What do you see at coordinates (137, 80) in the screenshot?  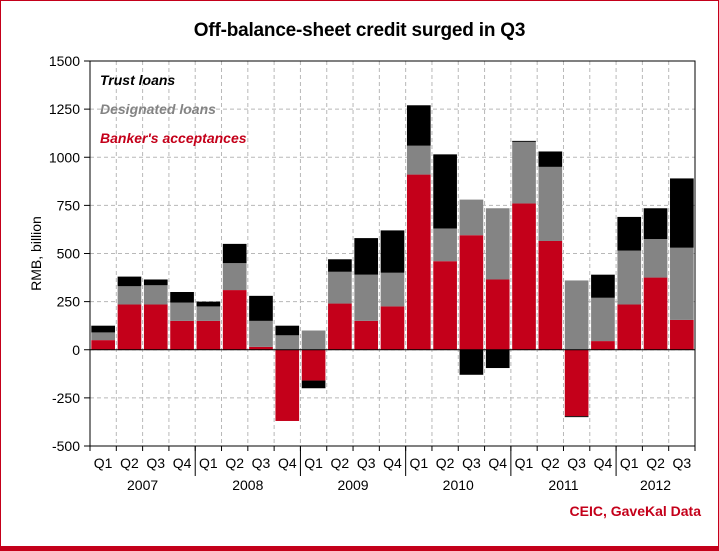 I see `legend-trust-loans: Trust loans` at bounding box center [137, 80].